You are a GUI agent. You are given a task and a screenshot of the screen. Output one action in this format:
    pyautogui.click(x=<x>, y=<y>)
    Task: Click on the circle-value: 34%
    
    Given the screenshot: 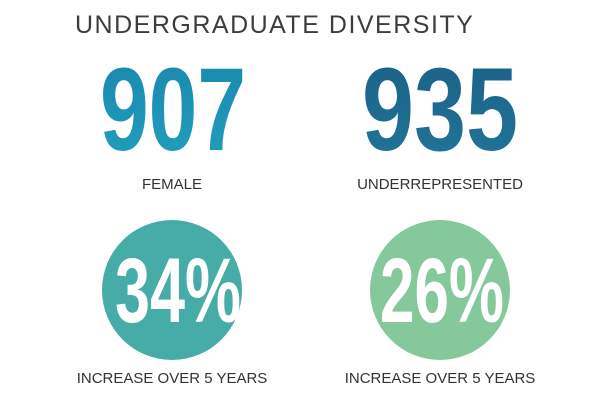 What is the action you would take?
    pyautogui.click(x=178, y=291)
    